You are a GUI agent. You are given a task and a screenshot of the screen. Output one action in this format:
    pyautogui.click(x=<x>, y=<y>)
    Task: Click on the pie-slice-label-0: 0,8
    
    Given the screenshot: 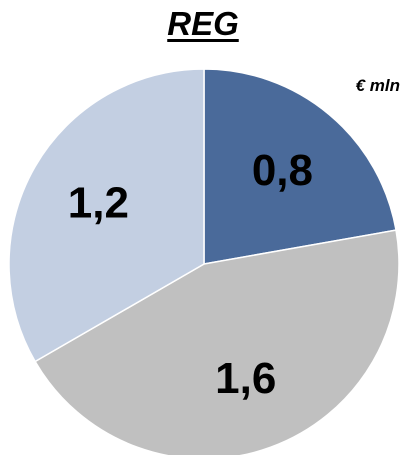 What is the action you would take?
    pyautogui.click(x=282, y=170)
    